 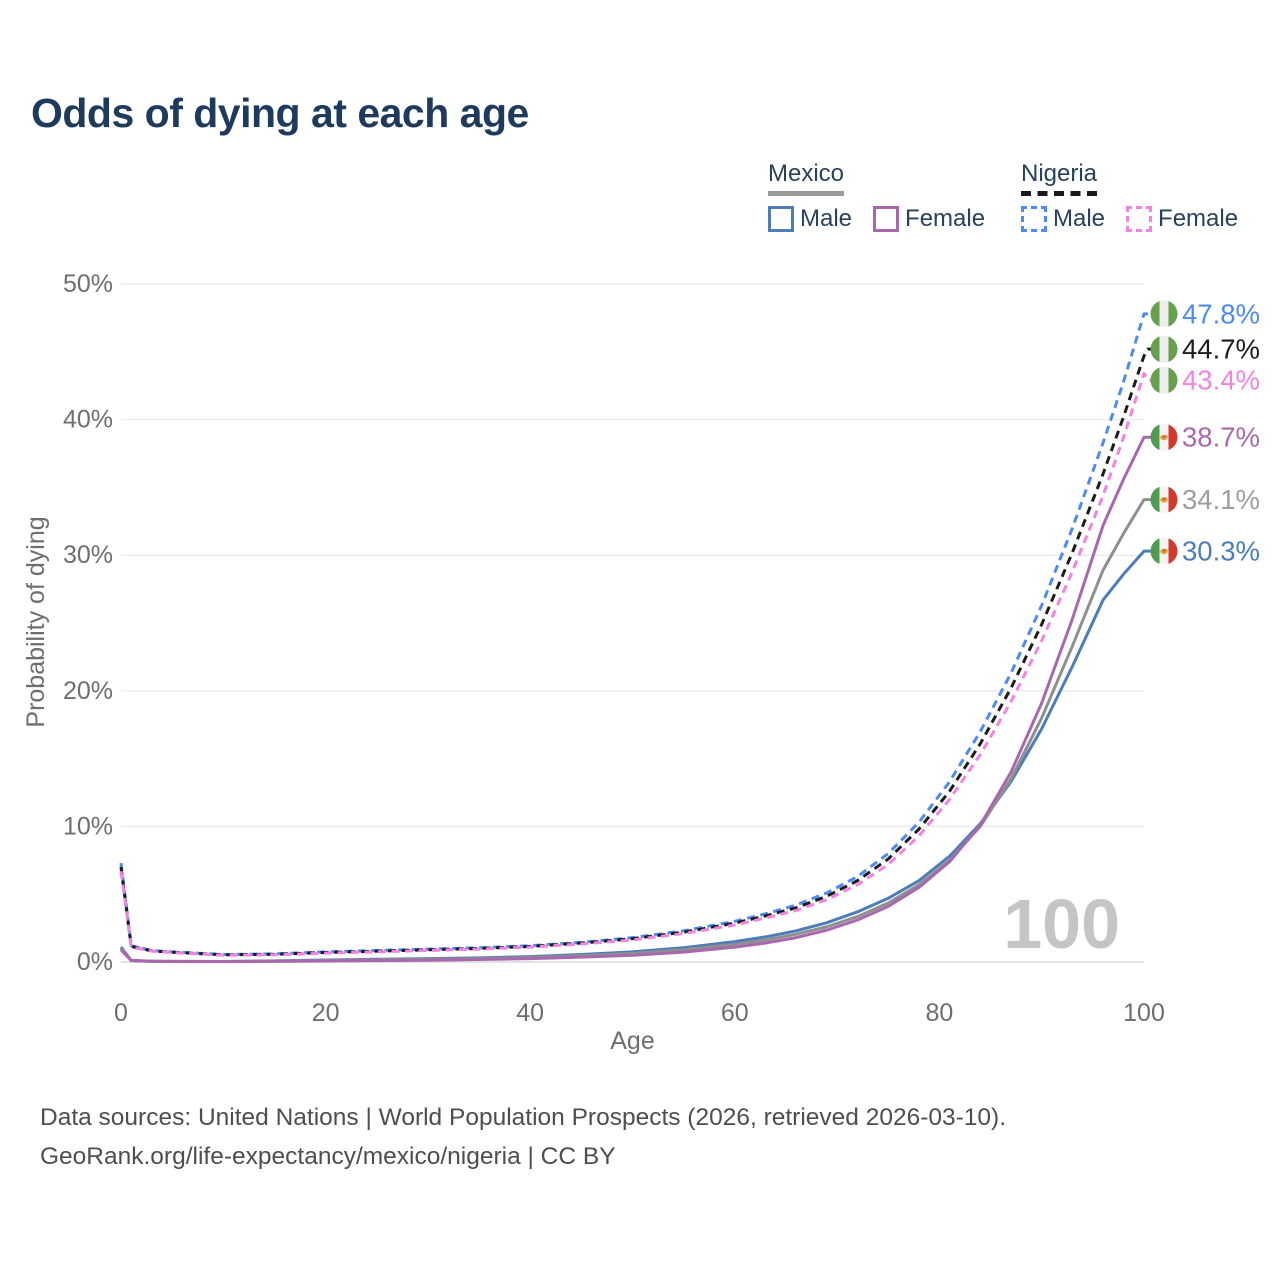 I want to click on x-tick-label: 40, so click(x=530, y=1013).